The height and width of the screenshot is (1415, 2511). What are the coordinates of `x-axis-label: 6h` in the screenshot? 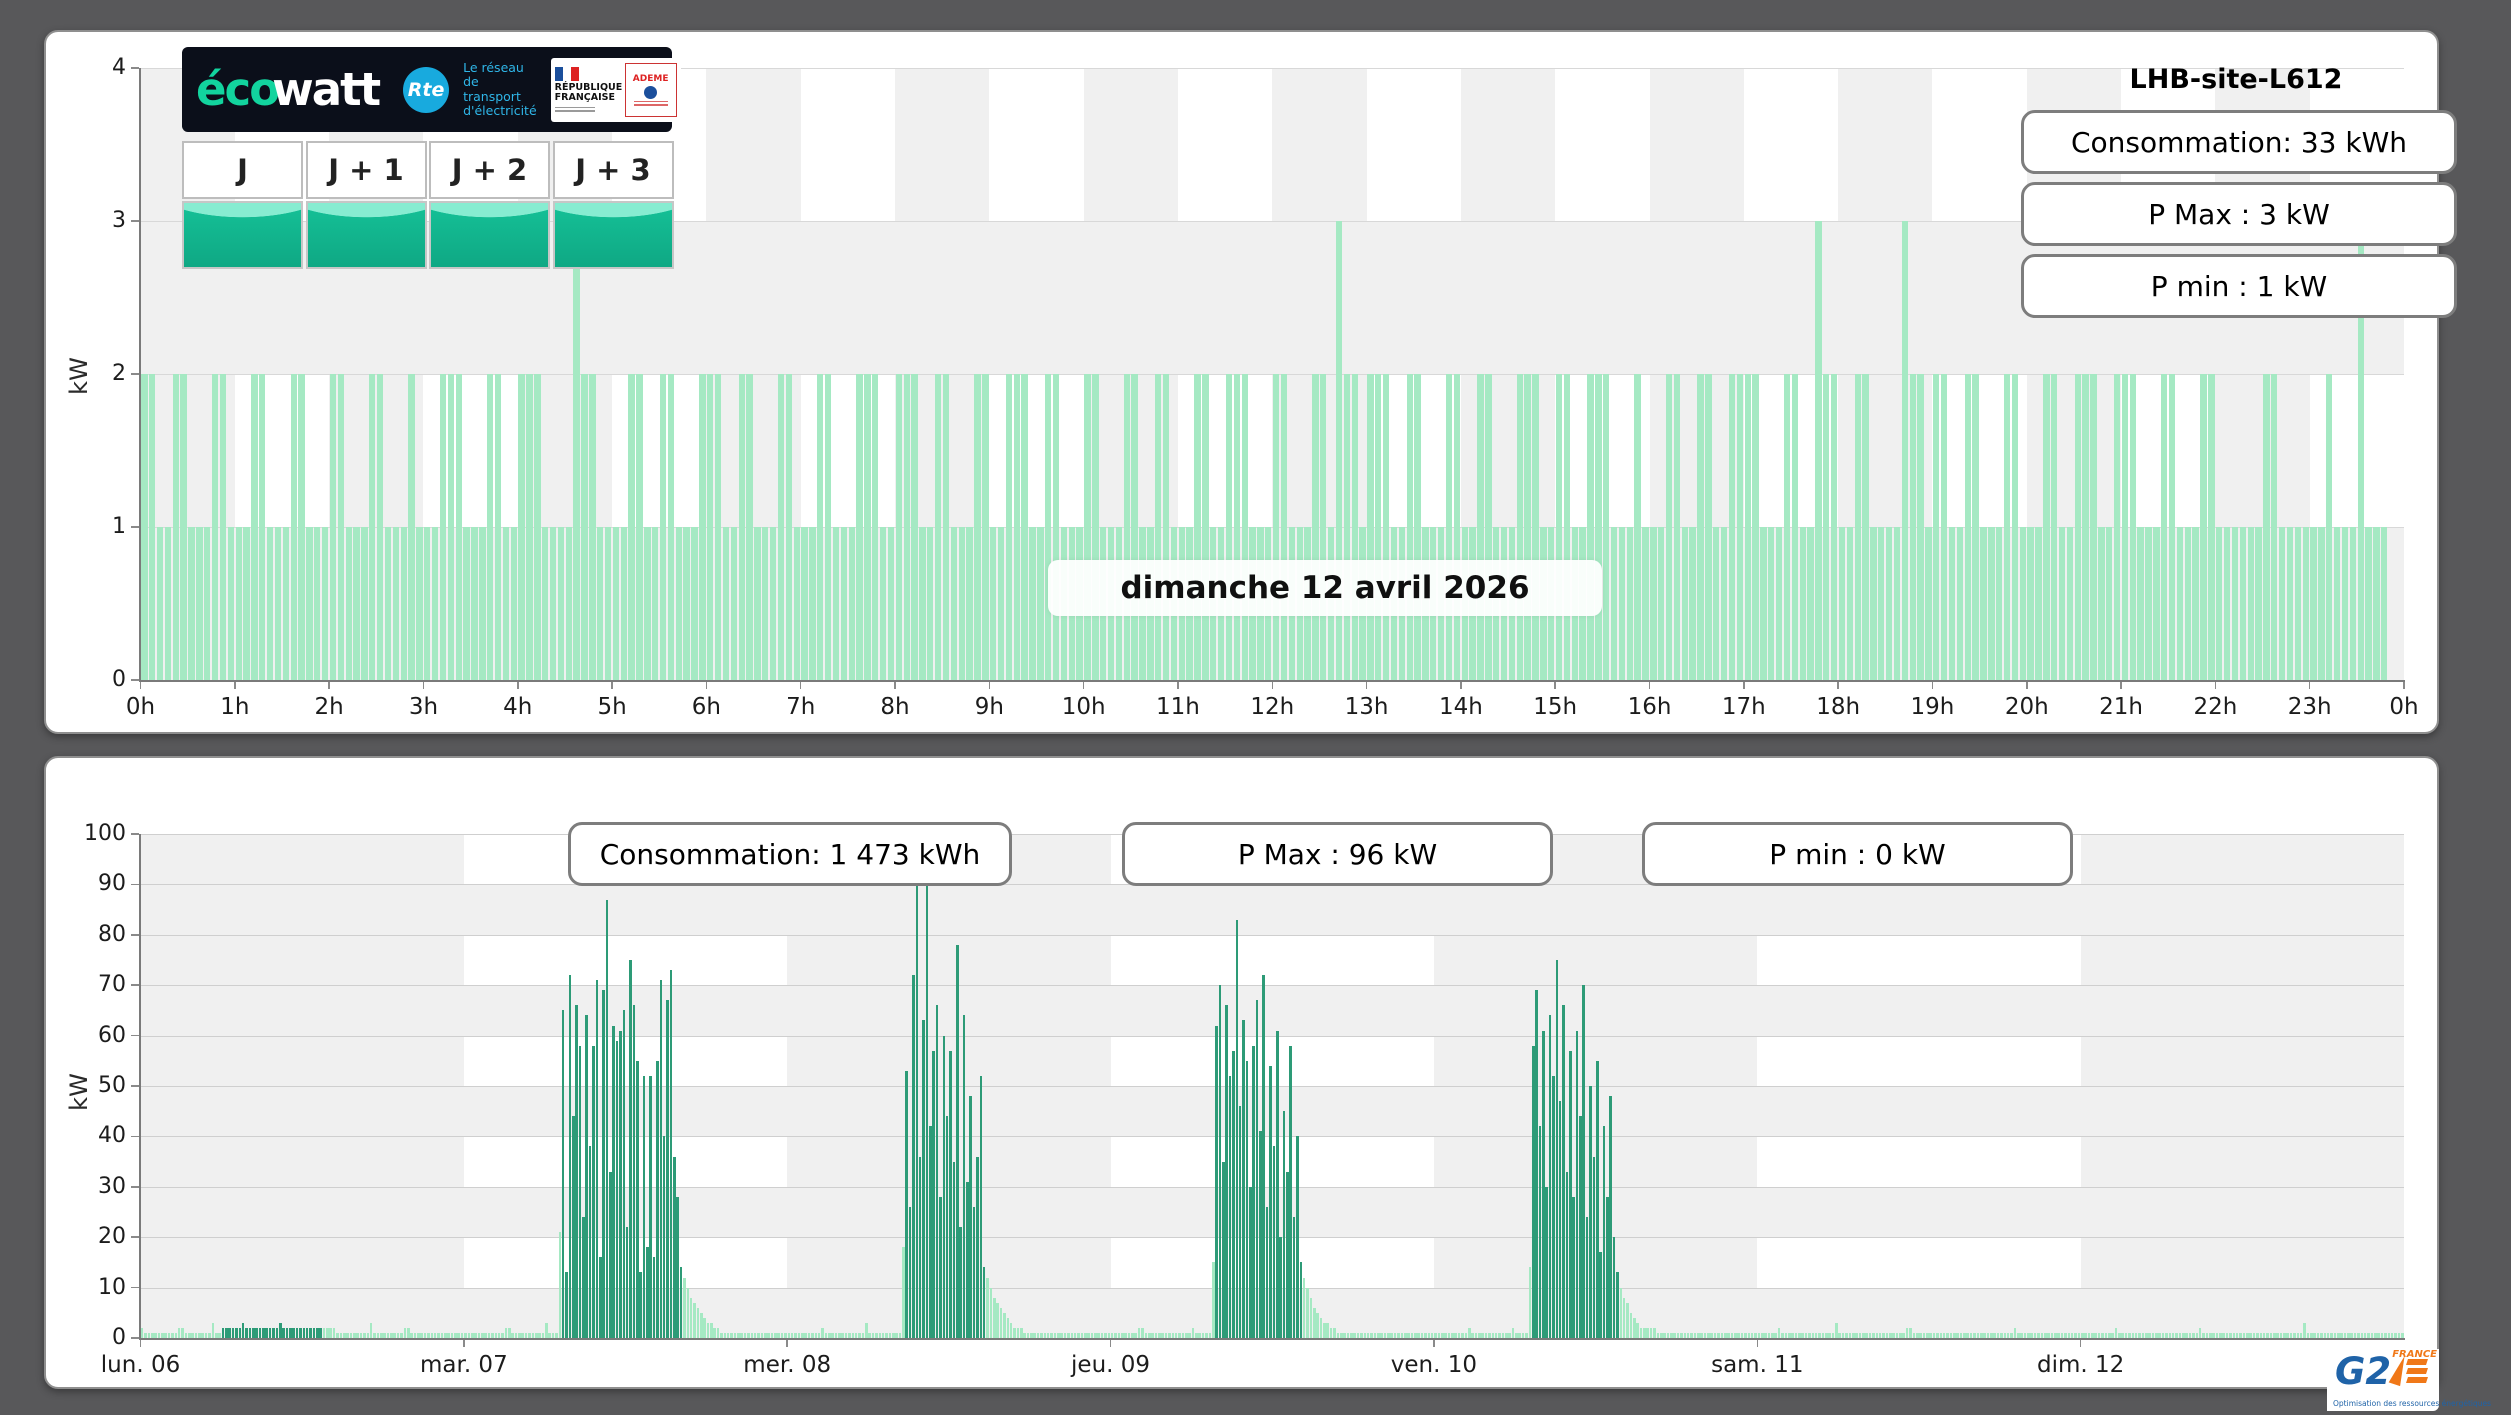 It's located at (706, 707).